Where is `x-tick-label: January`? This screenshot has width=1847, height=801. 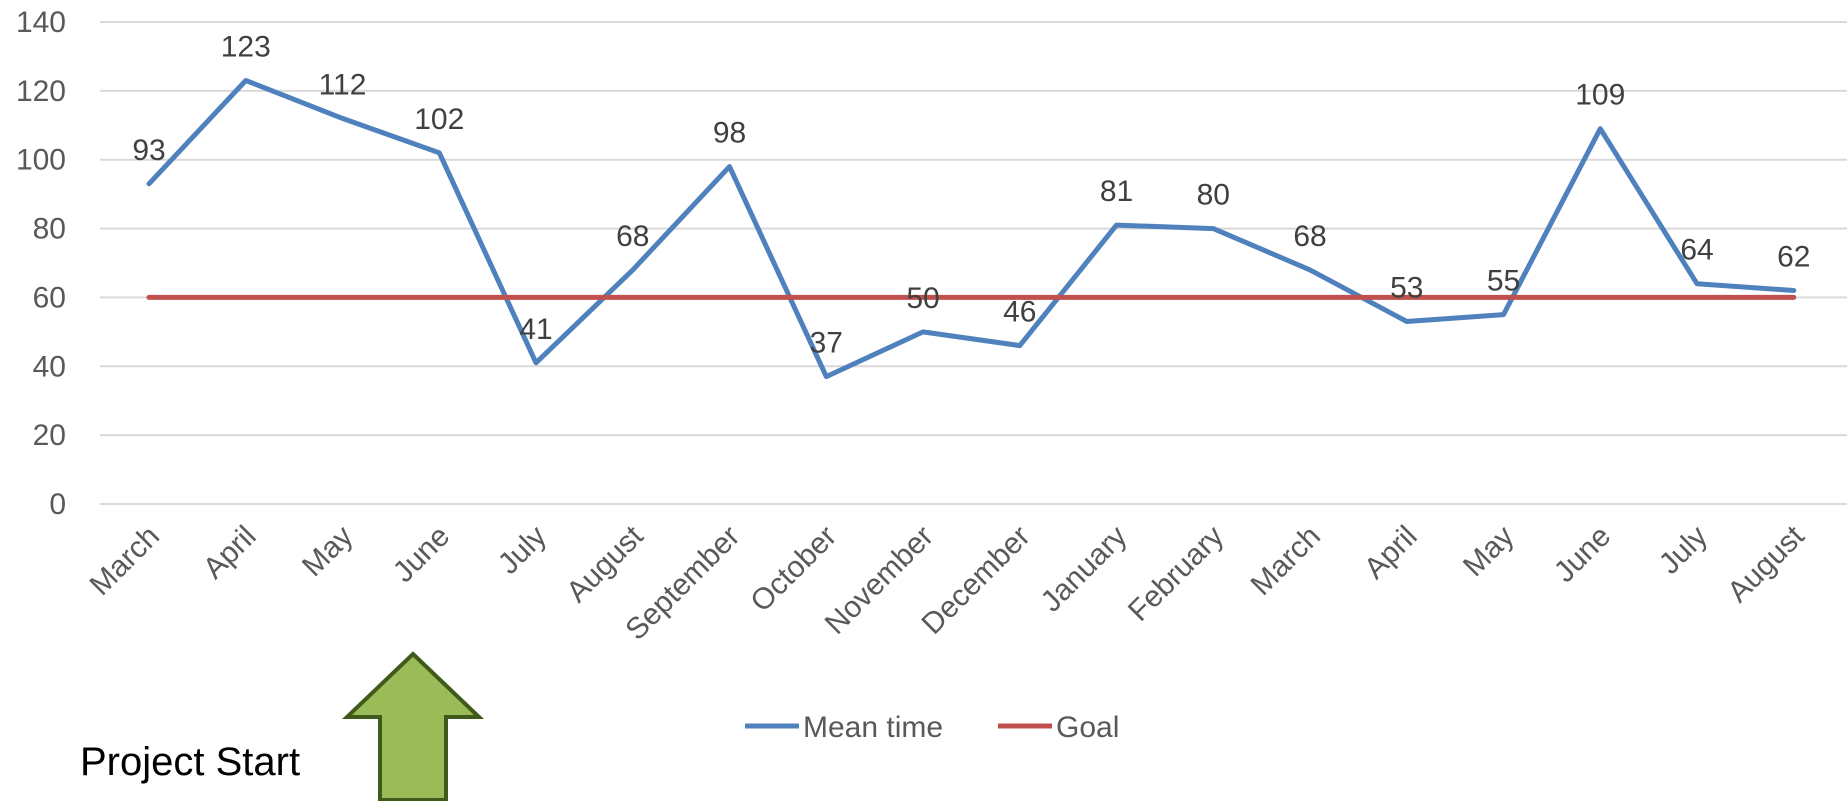 x-tick-label: January is located at coordinates (1084, 569).